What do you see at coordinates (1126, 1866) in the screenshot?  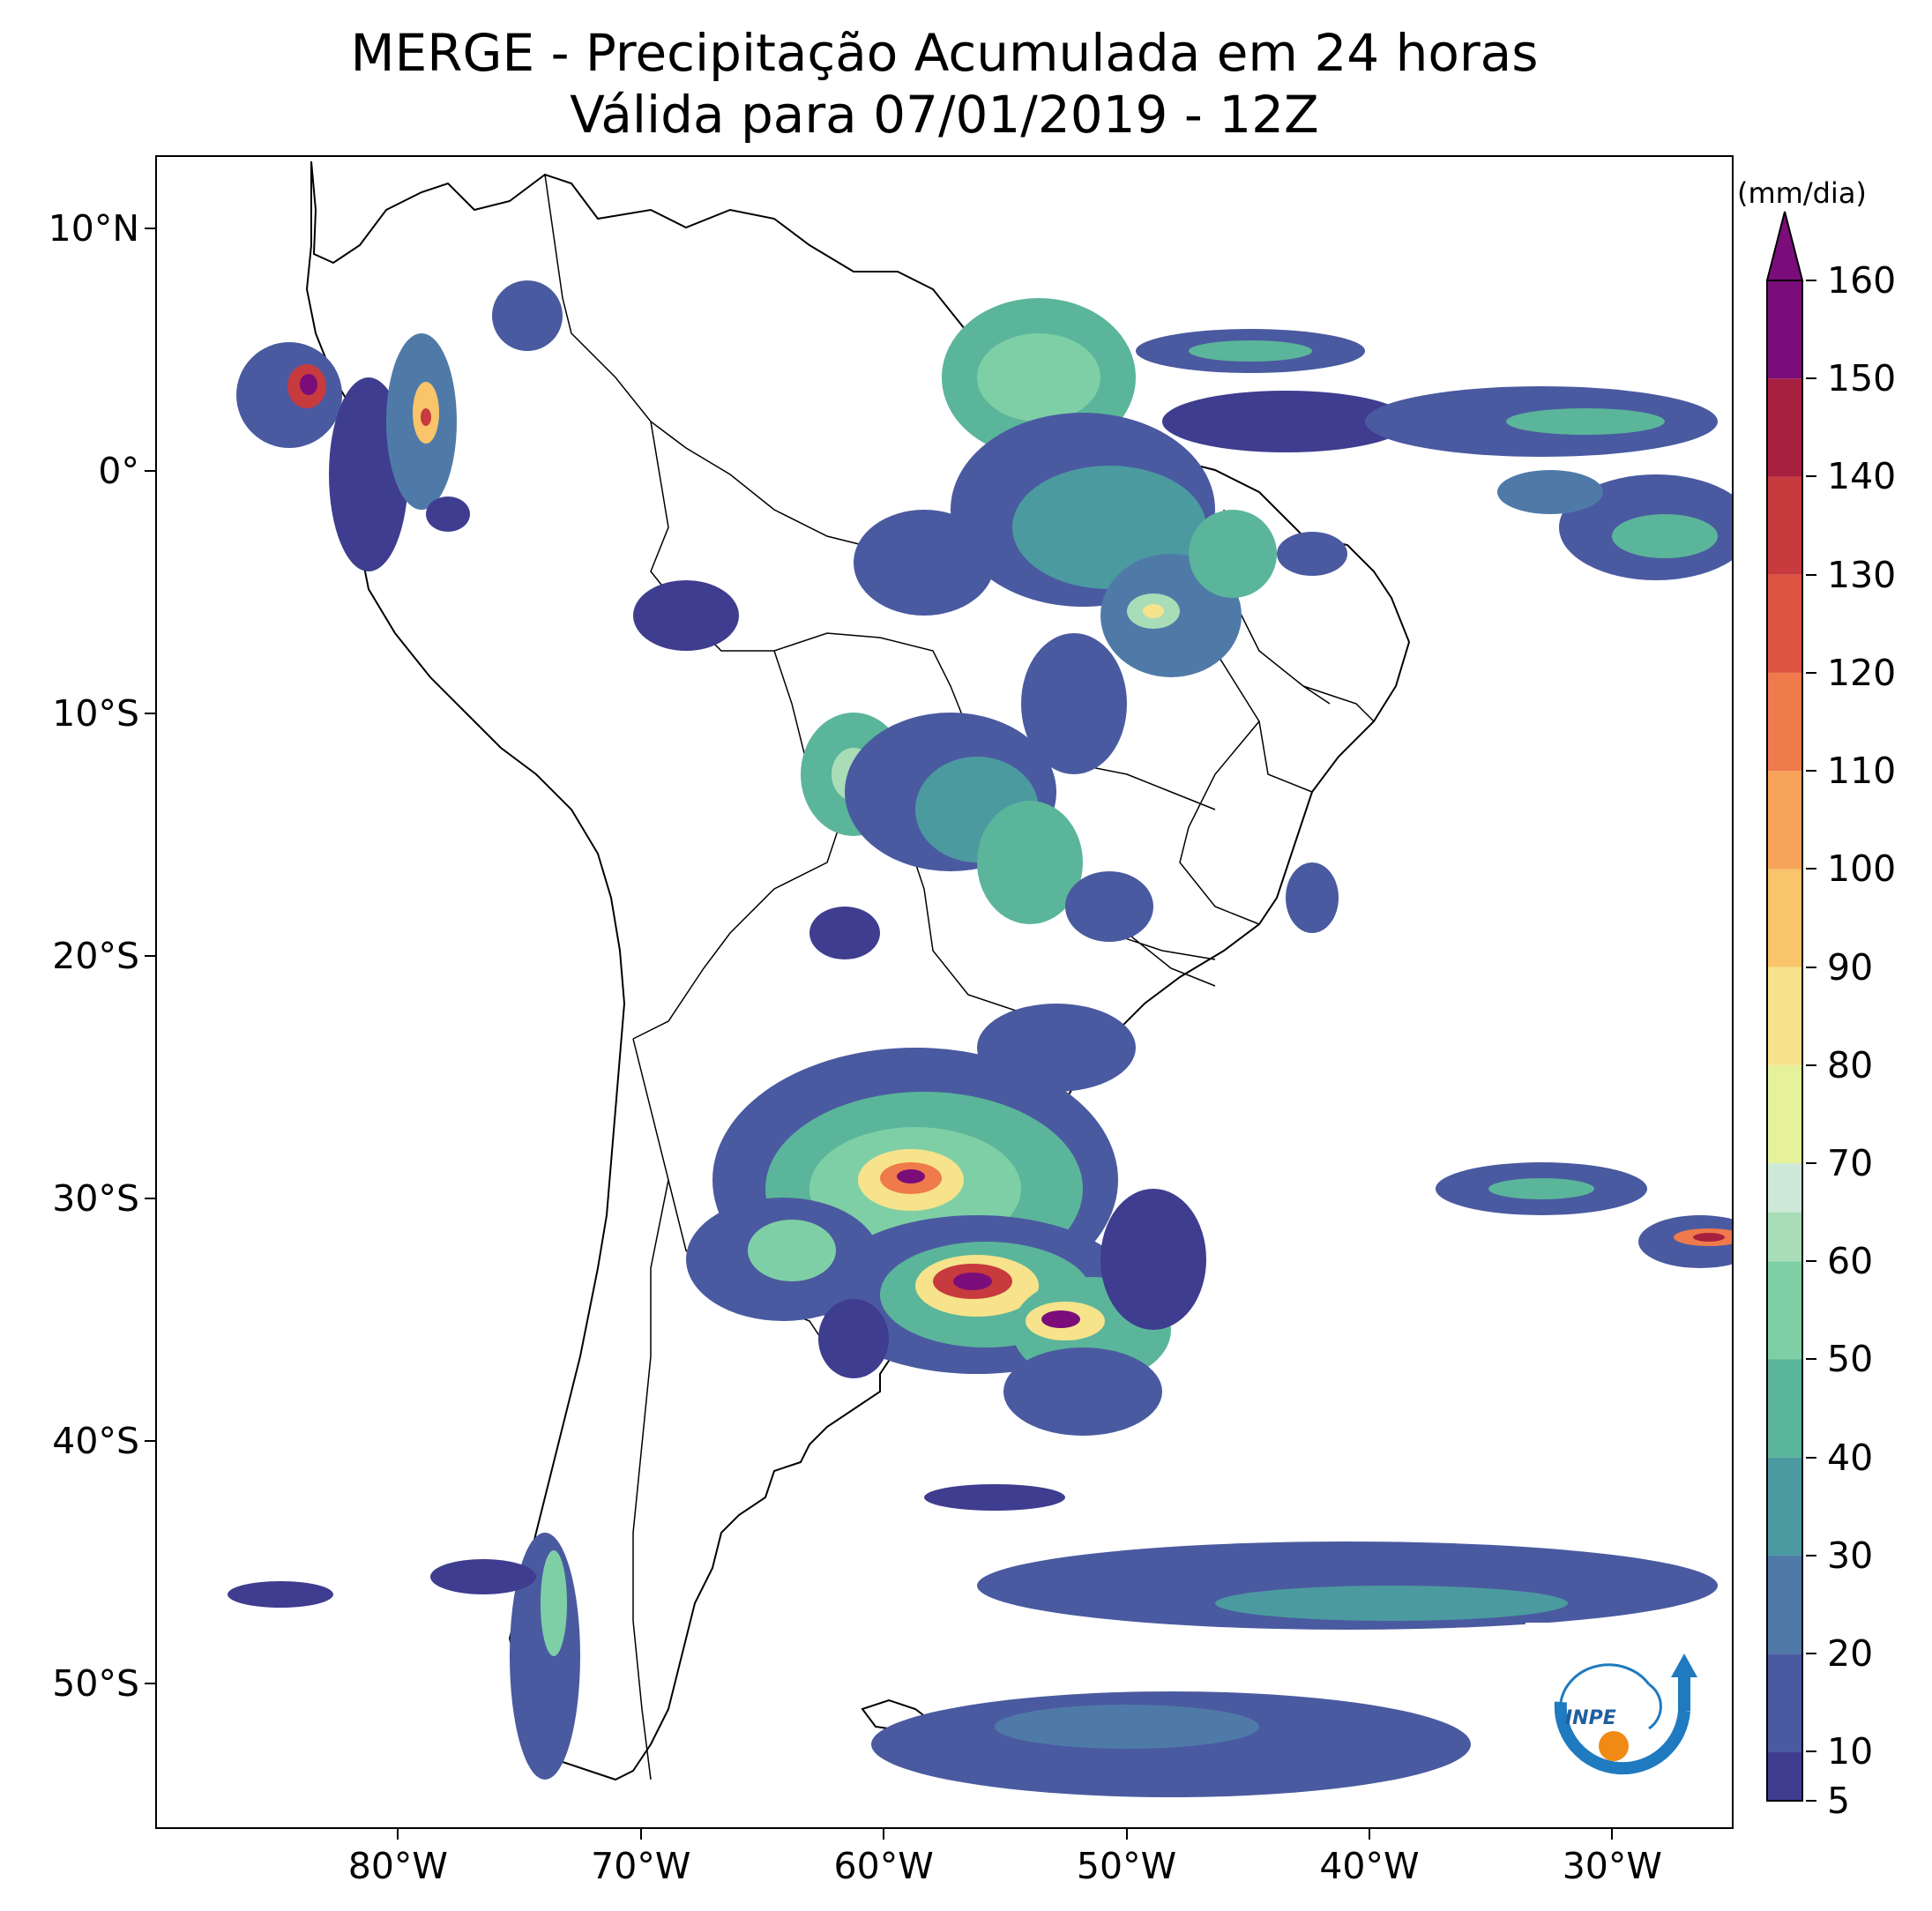 I see `lon-label: 50°W` at bounding box center [1126, 1866].